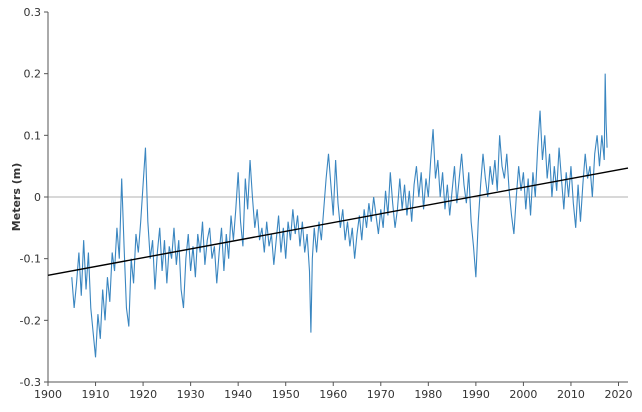 The width and height of the screenshot is (642, 412). What do you see at coordinates (37, 197) in the screenshot?
I see `y-tick-label: 0` at bounding box center [37, 197].